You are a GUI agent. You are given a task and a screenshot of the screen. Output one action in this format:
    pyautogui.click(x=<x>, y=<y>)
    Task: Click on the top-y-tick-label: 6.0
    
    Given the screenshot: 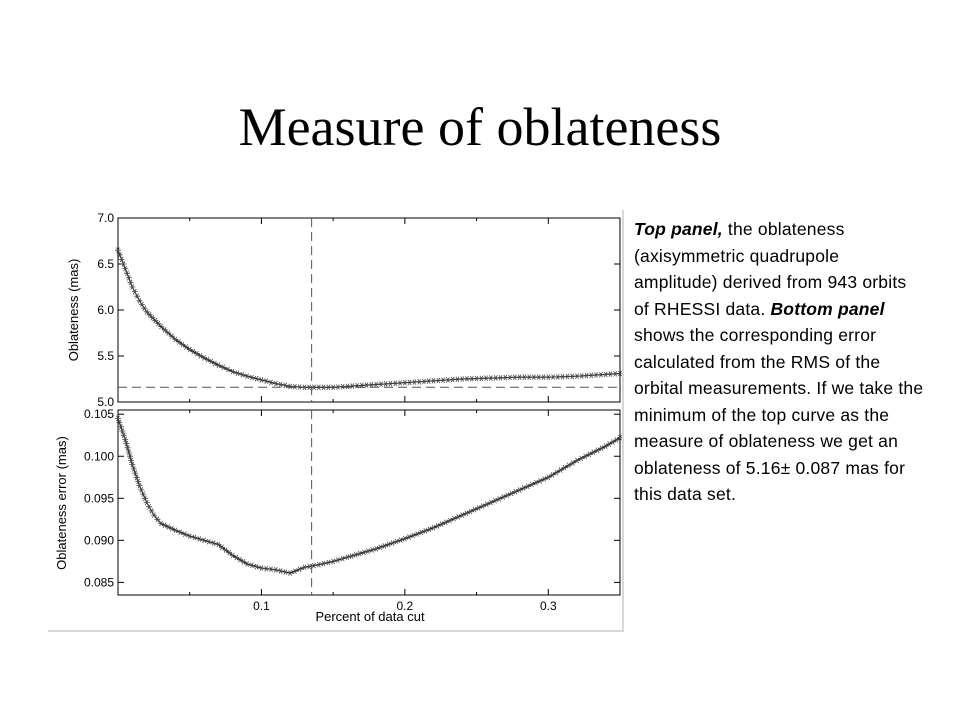 What is the action you would take?
    pyautogui.click(x=105, y=310)
    